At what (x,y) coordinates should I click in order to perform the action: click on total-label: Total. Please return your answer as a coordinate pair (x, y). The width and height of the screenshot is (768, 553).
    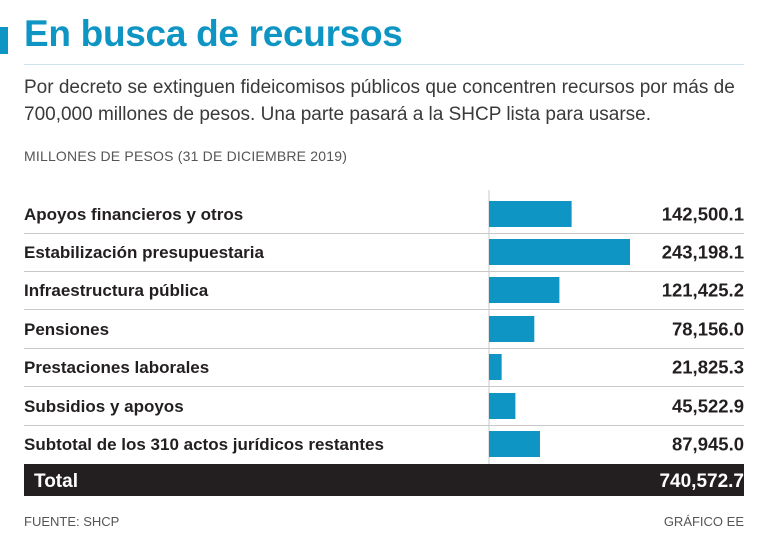
    Looking at the image, I should click on (56, 481).